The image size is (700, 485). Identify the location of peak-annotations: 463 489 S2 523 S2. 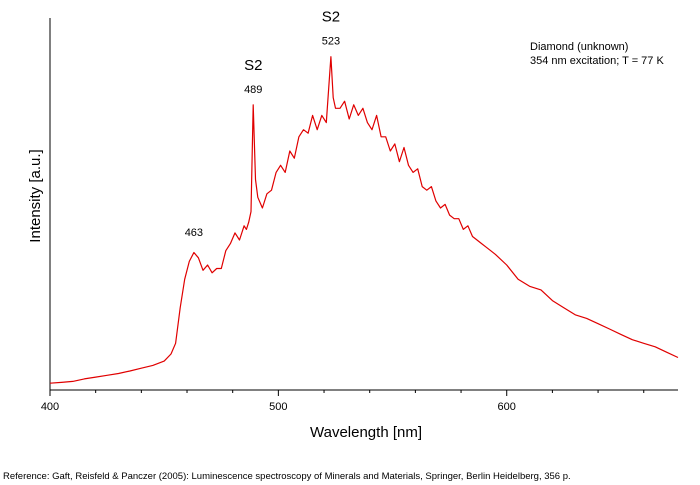
(262, 124).